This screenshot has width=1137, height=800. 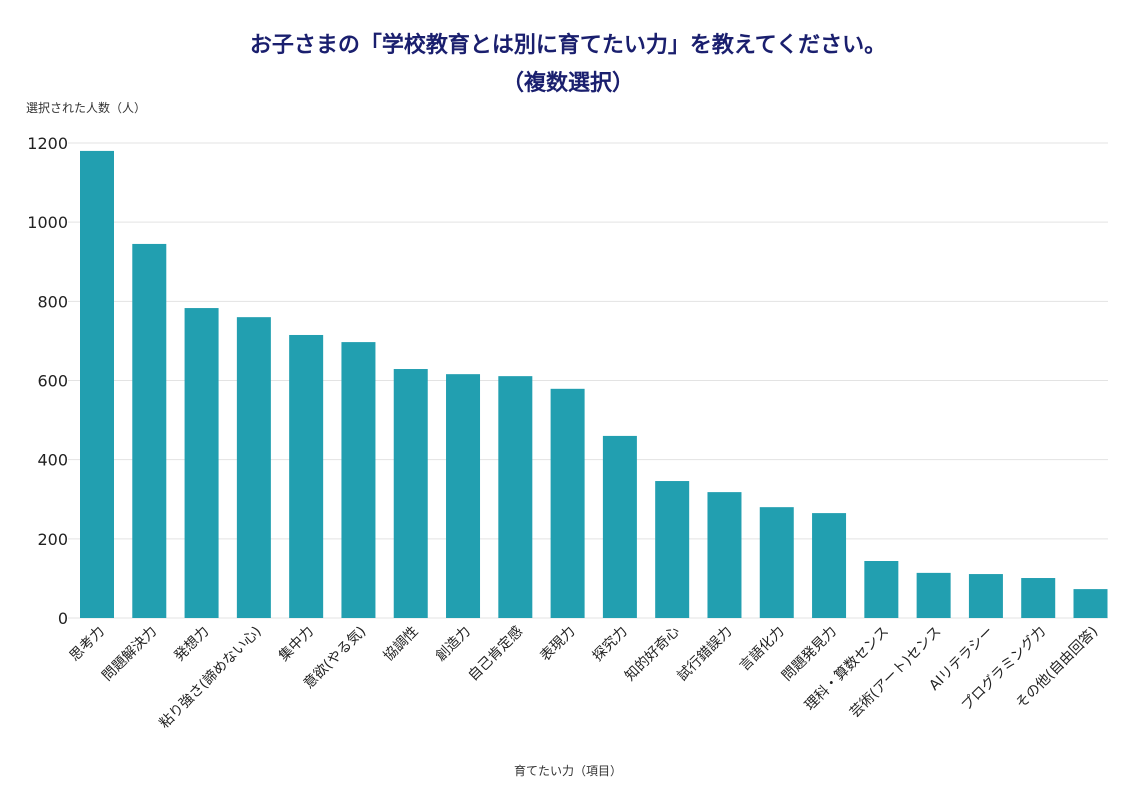 I want to click on y-tick-label: 0, so click(x=63, y=618).